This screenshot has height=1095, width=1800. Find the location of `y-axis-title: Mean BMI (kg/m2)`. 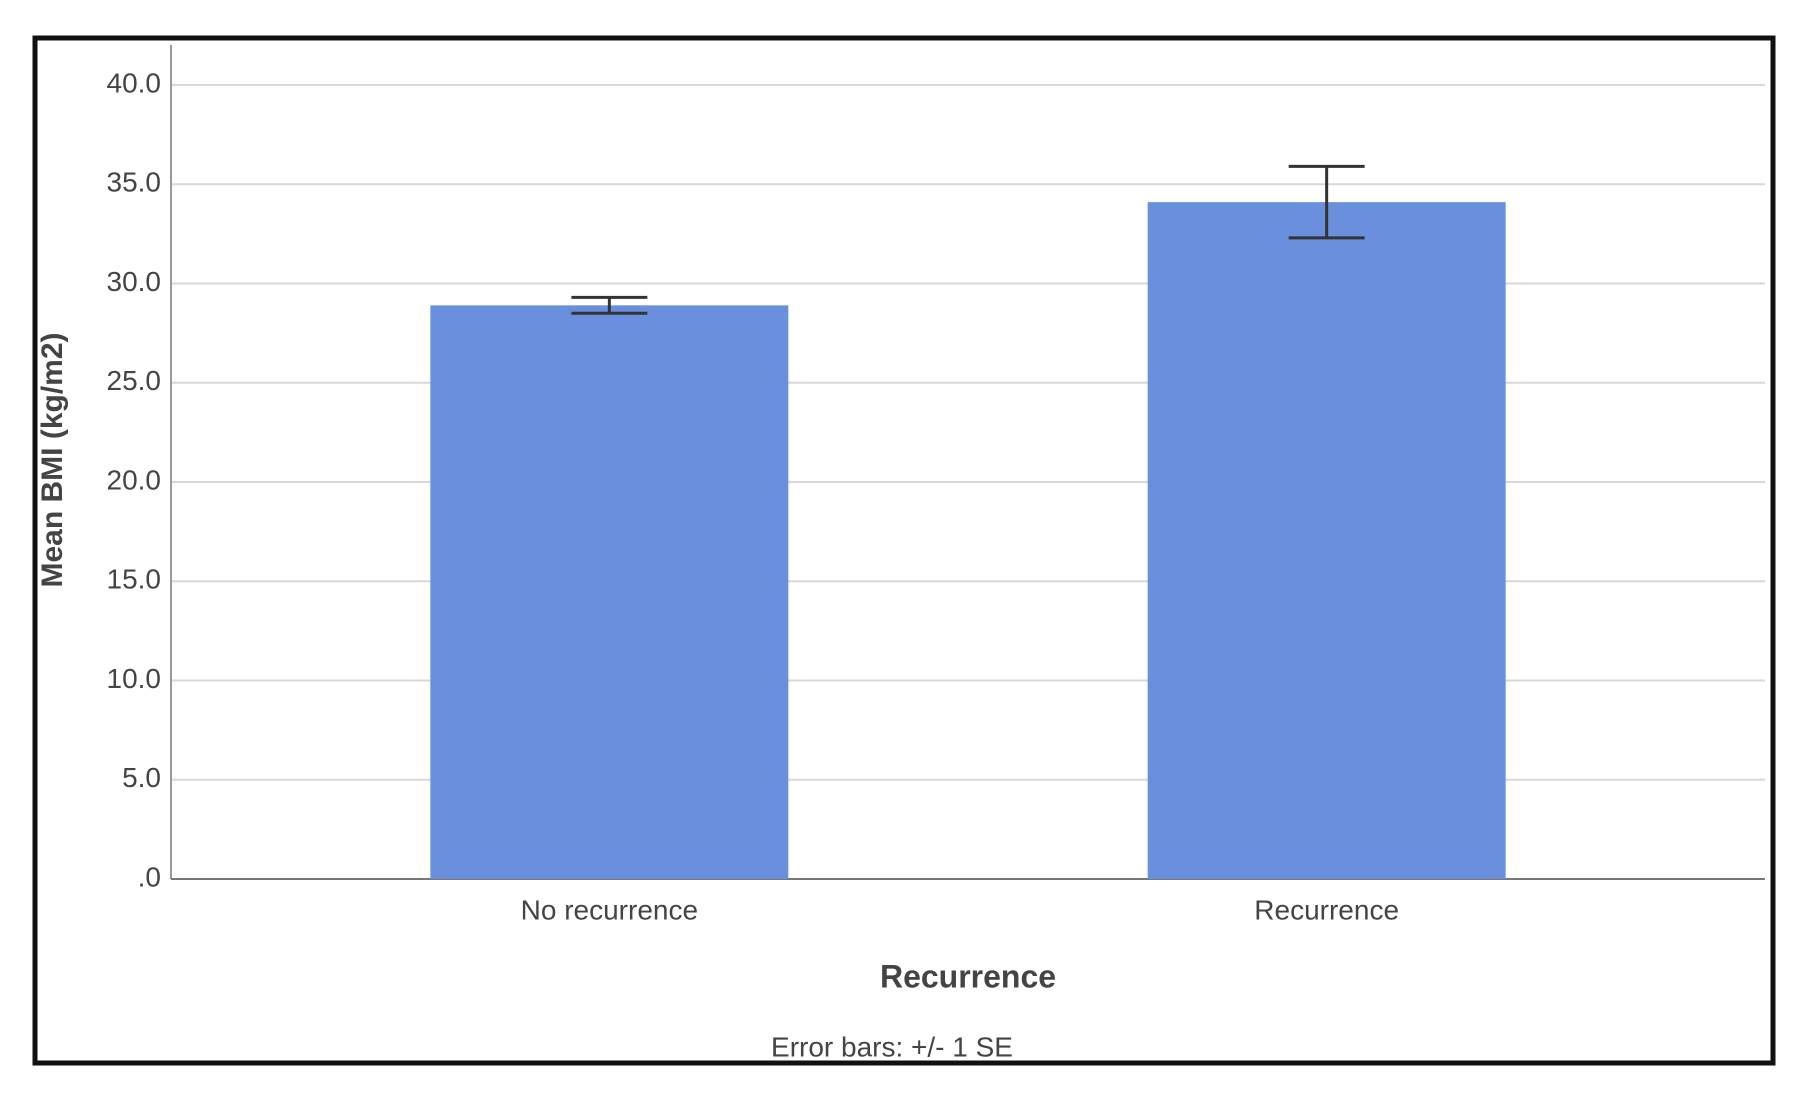

y-axis-title: Mean BMI (kg/m2) is located at coordinates (52, 459).